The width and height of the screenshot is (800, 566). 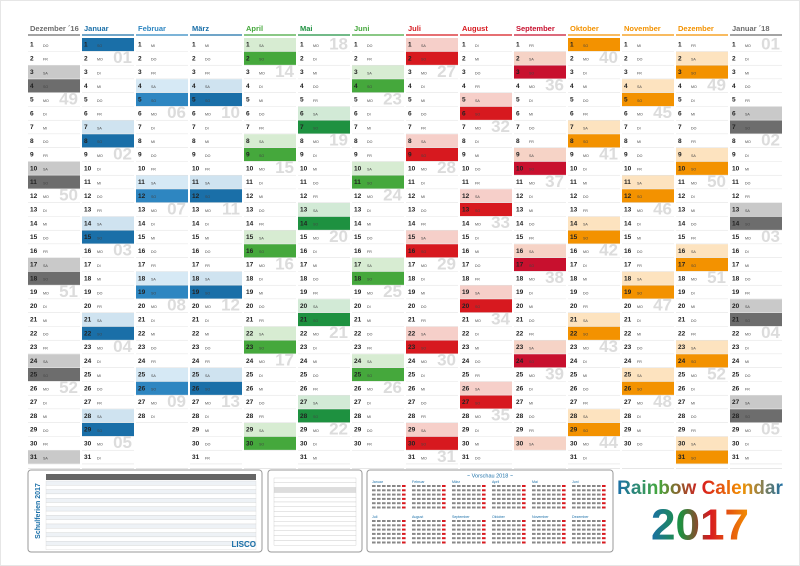 What do you see at coordinates (716, 181) in the screenshot?
I see `week-number: 50` at bounding box center [716, 181].